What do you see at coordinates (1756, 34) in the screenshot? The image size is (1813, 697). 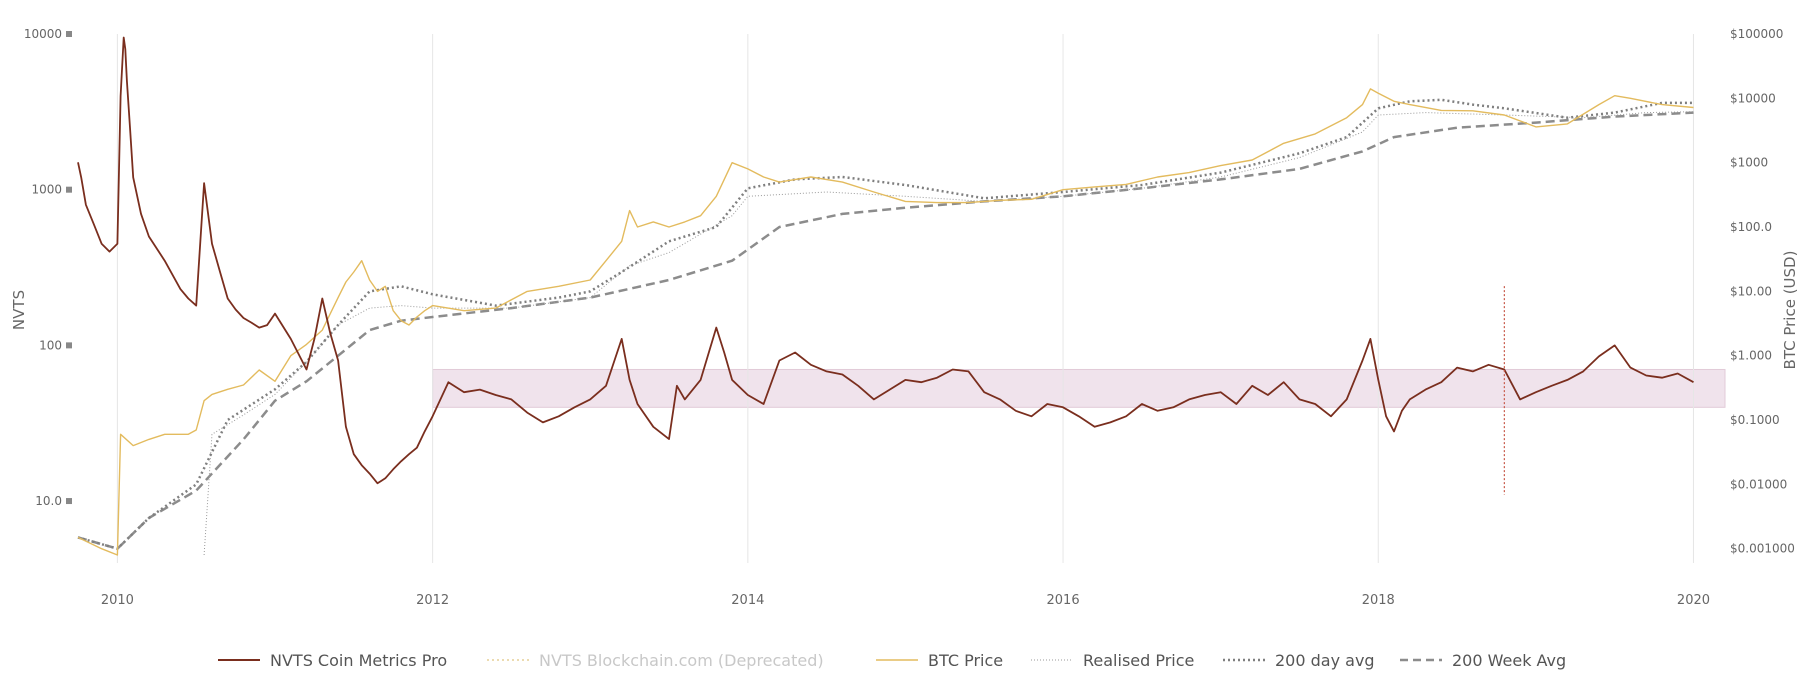 I see `y-right-tick-label: $100000` at bounding box center [1756, 34].